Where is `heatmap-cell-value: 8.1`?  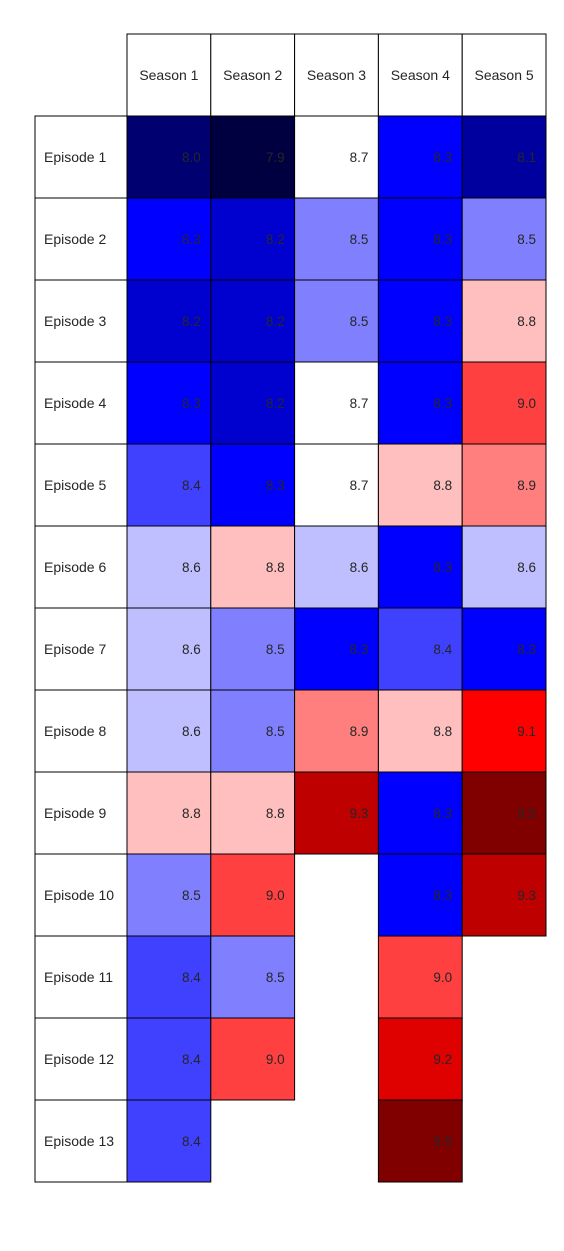 heatmap-cell-value: 8.1 is located at coordinates (526, 157).